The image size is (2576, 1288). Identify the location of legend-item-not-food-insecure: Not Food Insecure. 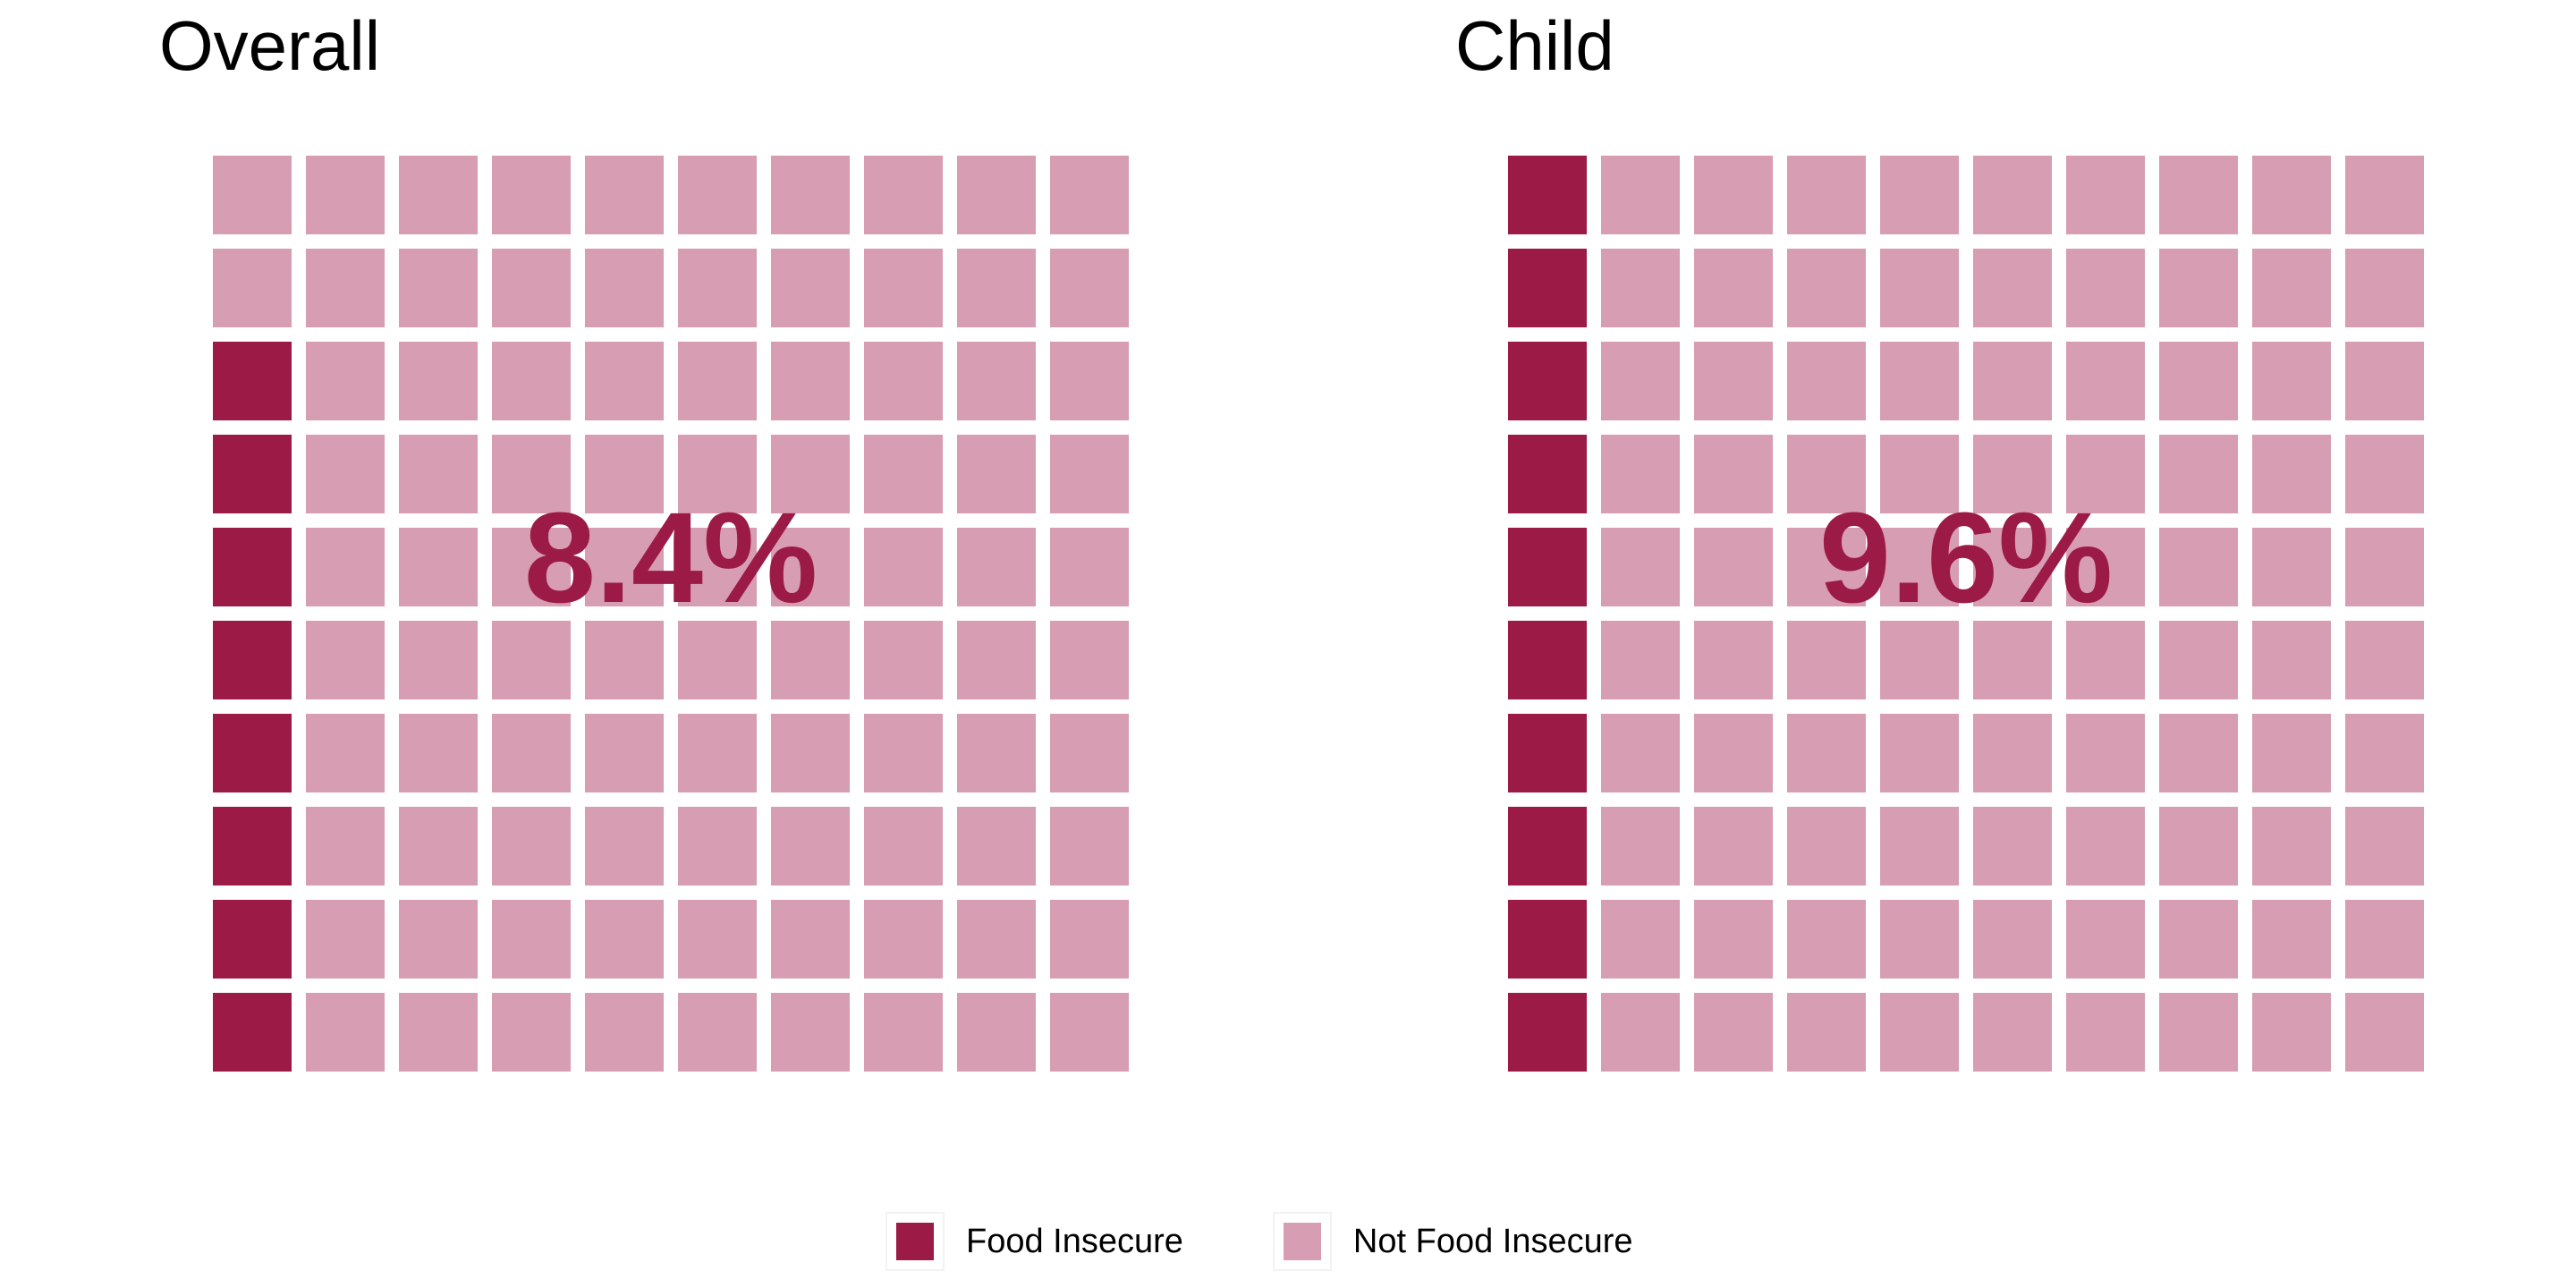
(1452, 1241).